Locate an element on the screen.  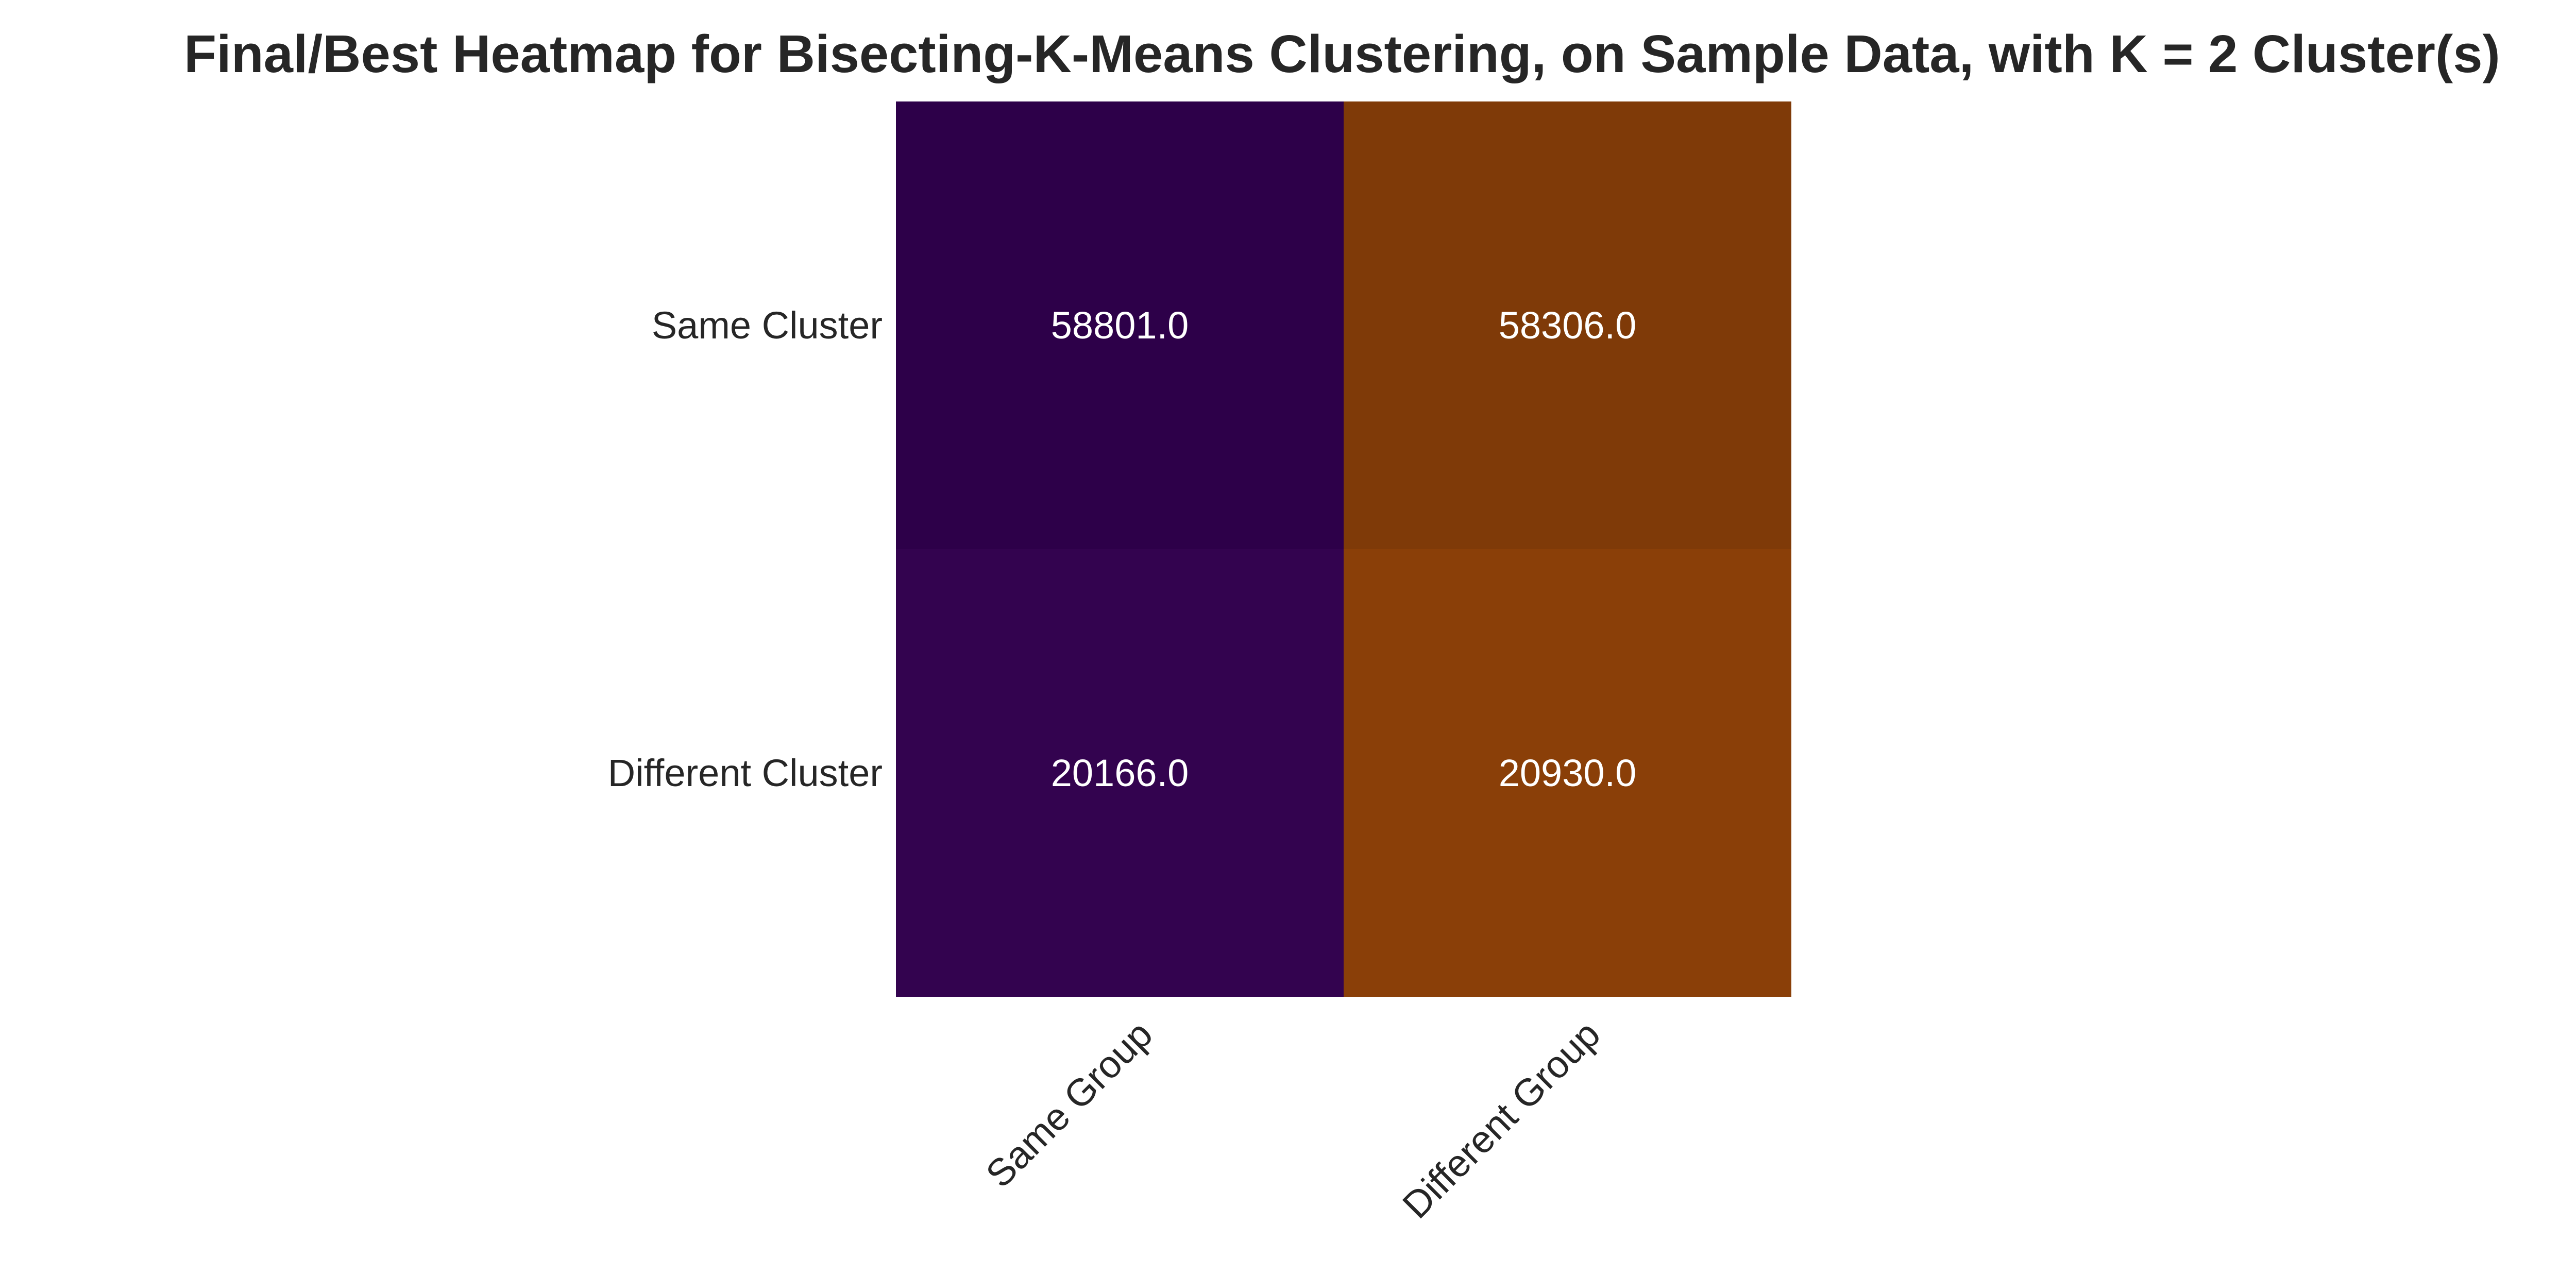
y-tick-label-different-cluster: Different Cluster is located at coordinates (745, 773).